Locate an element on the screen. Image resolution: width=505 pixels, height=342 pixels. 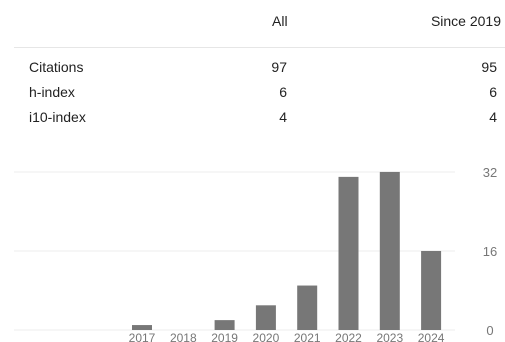
i10-index-since-value: 4 is located at coordinates (493, 117).